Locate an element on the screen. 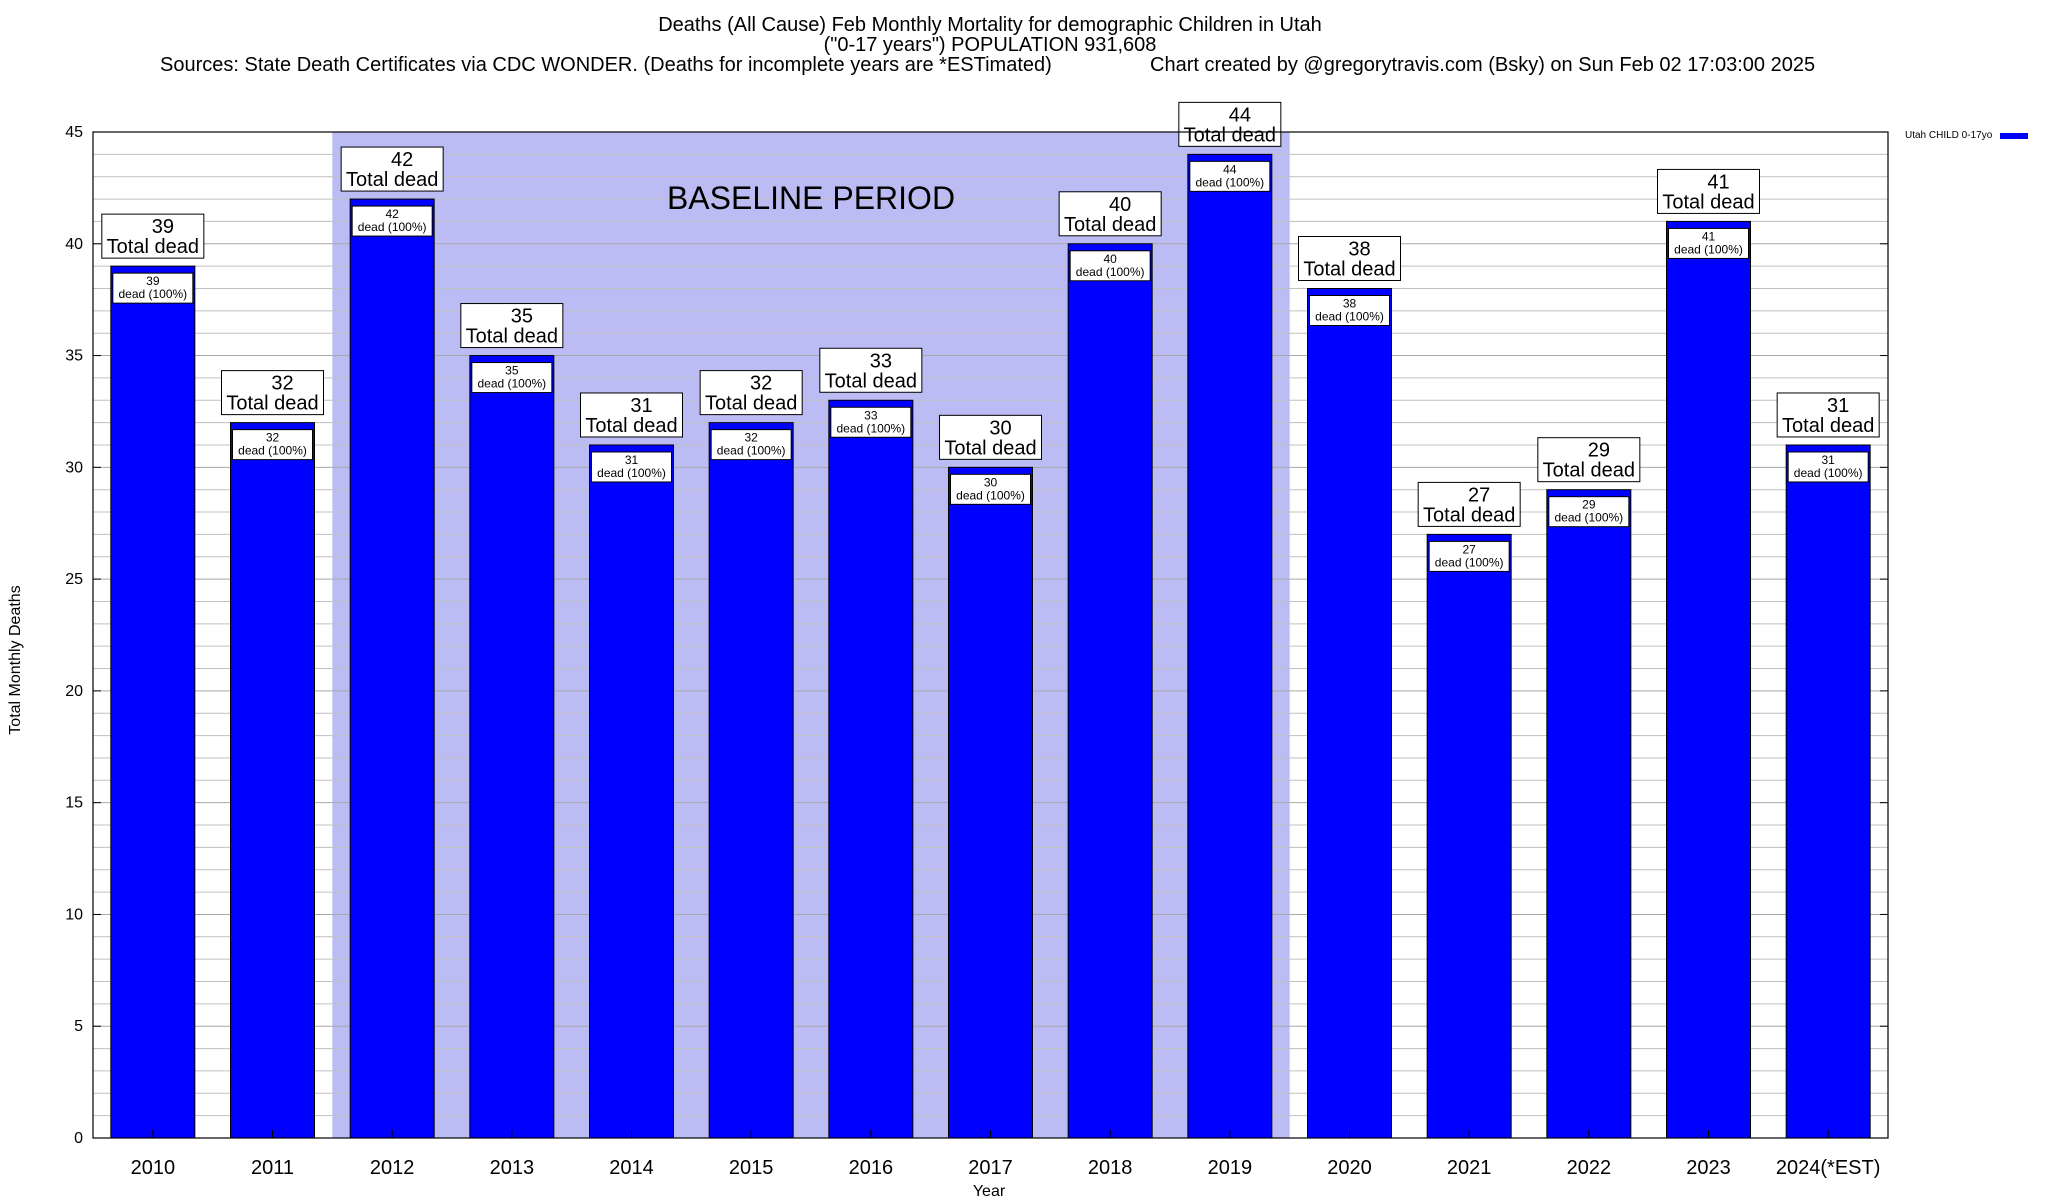 The image size is (2048, 1201). bar-inner-value: 30 is located at coordinates (991, 482).